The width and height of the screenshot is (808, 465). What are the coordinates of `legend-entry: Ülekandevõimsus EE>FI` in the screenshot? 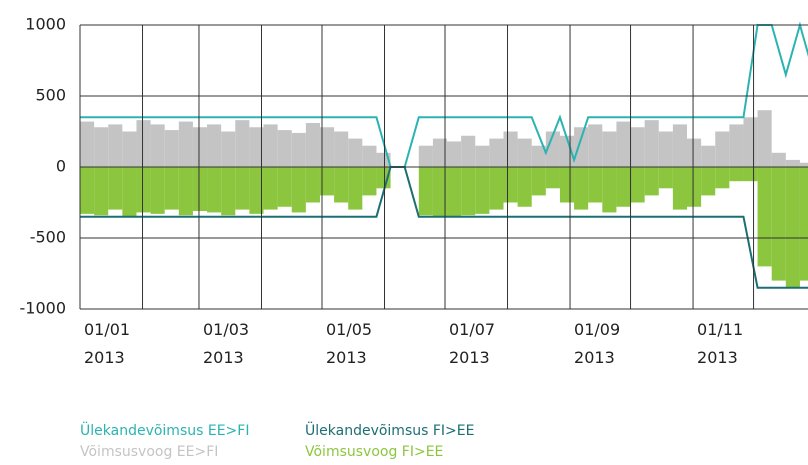 It's located at (164, 430).